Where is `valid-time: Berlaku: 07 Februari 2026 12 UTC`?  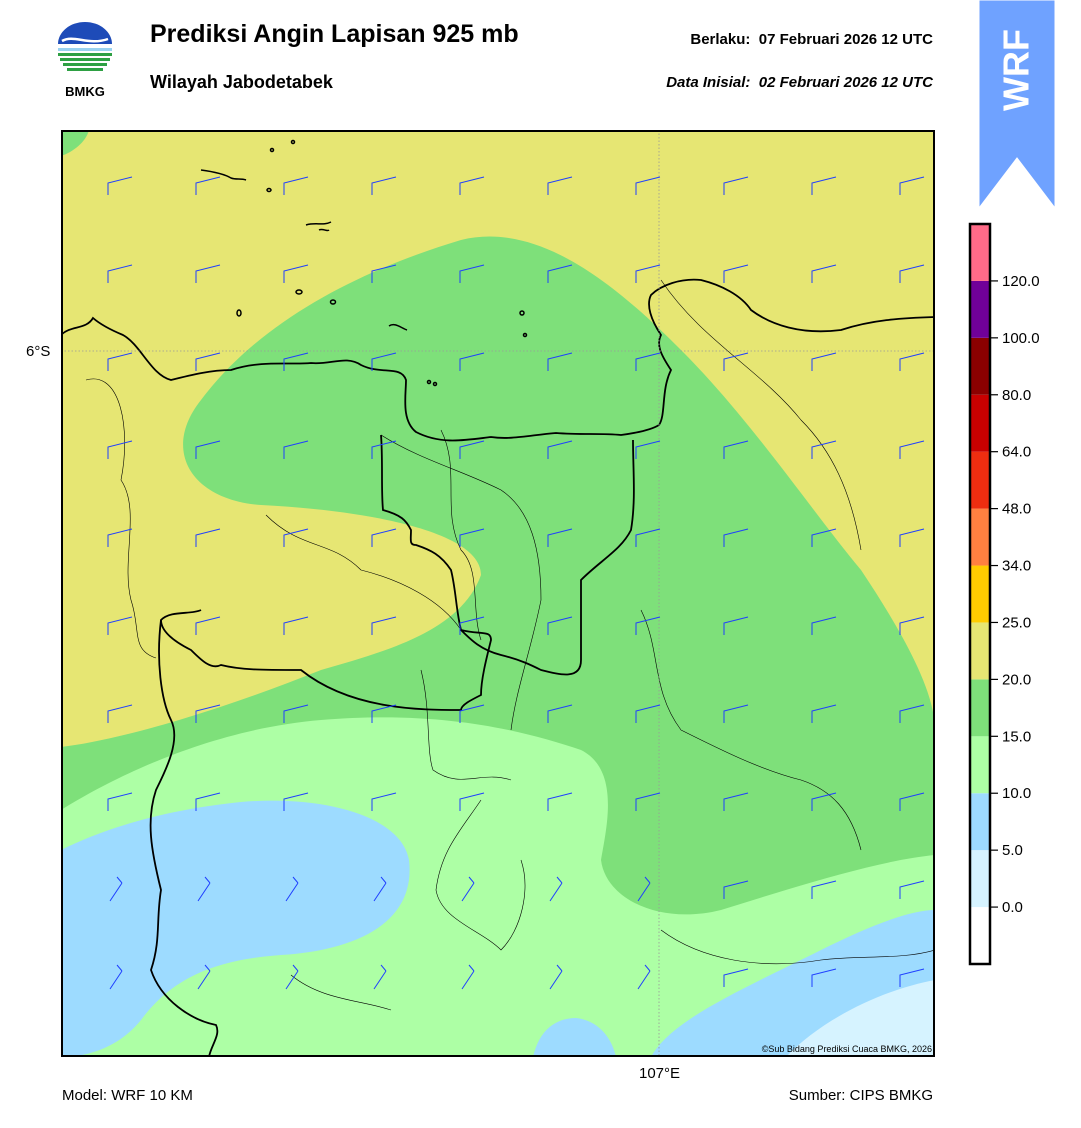
valid-time: Berlaku: 07 Februari 2026 12 UTC is located at coordinates (811, 39).